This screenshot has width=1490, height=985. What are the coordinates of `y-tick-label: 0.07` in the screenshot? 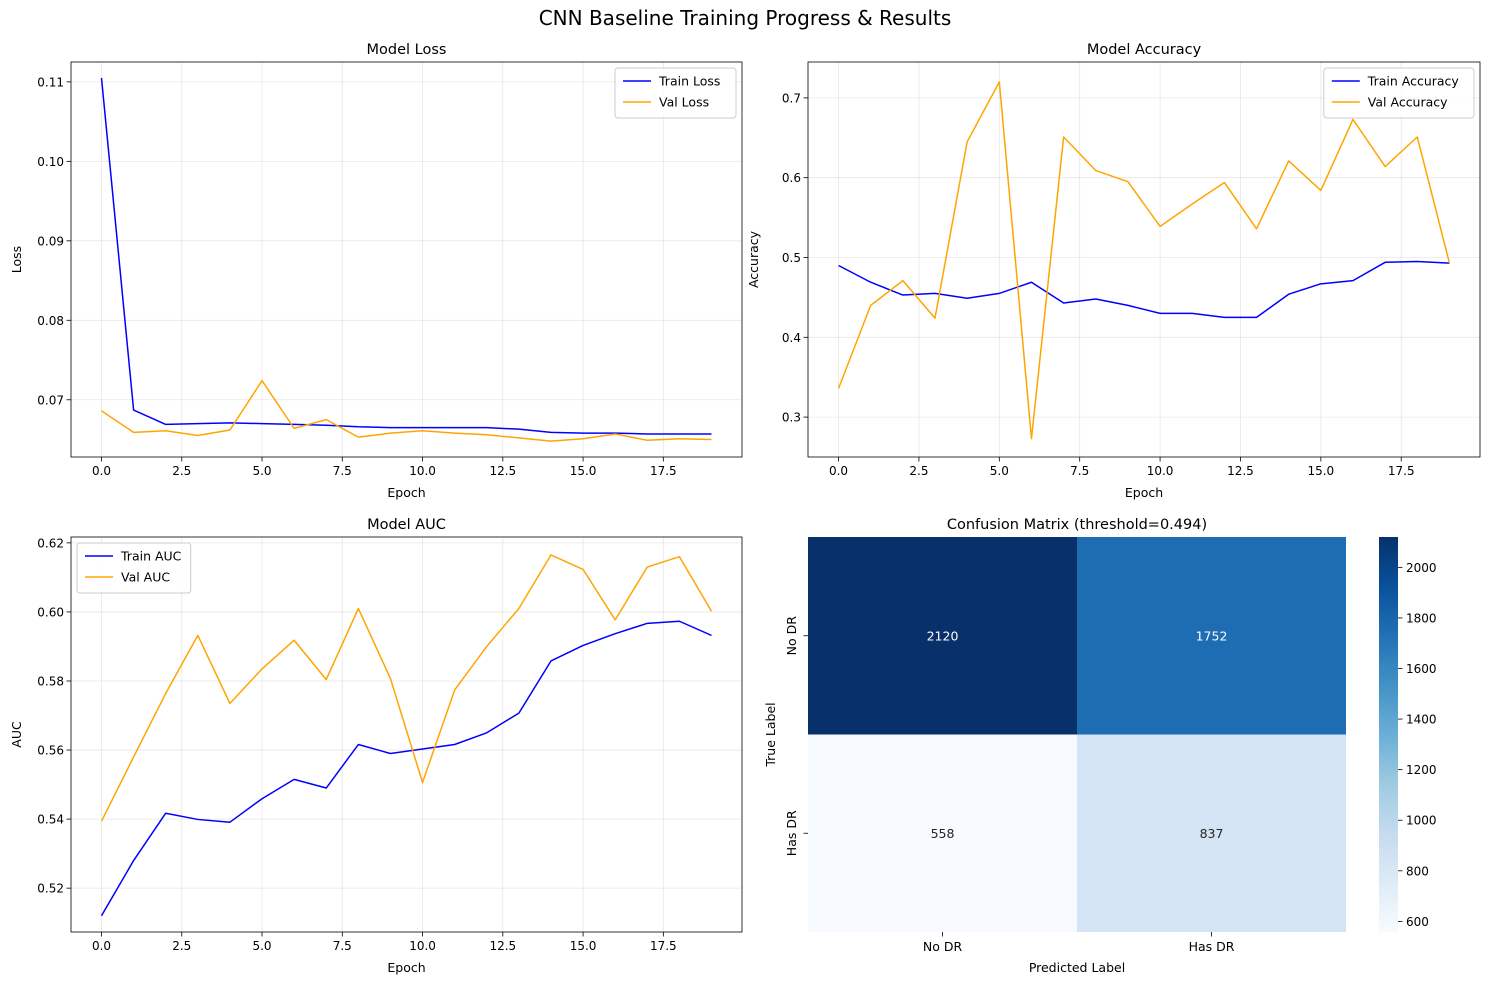 It's located at (50, 400).